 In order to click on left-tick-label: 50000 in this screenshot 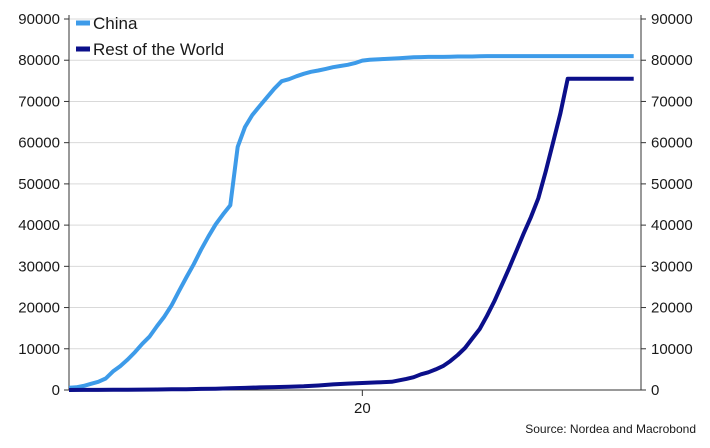, I will do `click(39, 184)`.